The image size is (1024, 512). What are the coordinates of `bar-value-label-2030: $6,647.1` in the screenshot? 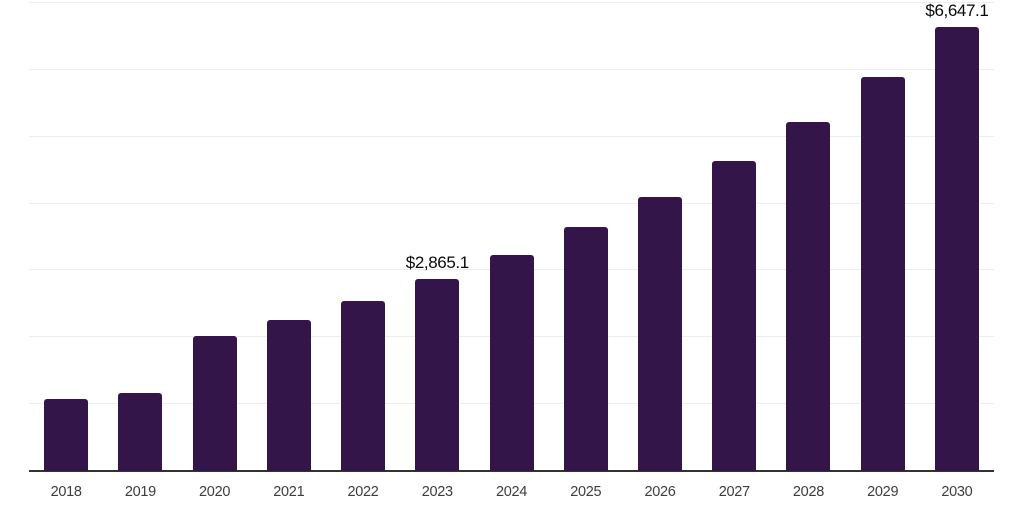 It's located at (957, 10).